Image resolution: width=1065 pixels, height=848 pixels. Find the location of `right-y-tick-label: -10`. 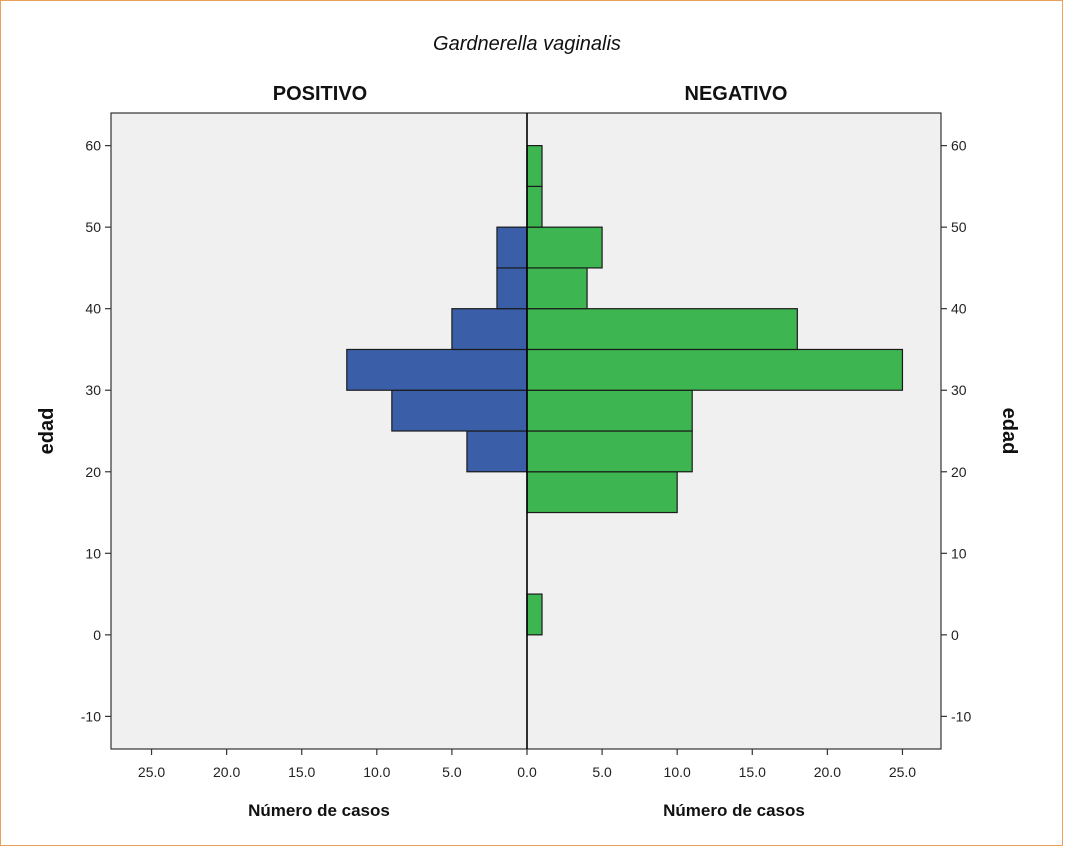

right-y-tick-label: -10 is located at coordinates (961, 716).